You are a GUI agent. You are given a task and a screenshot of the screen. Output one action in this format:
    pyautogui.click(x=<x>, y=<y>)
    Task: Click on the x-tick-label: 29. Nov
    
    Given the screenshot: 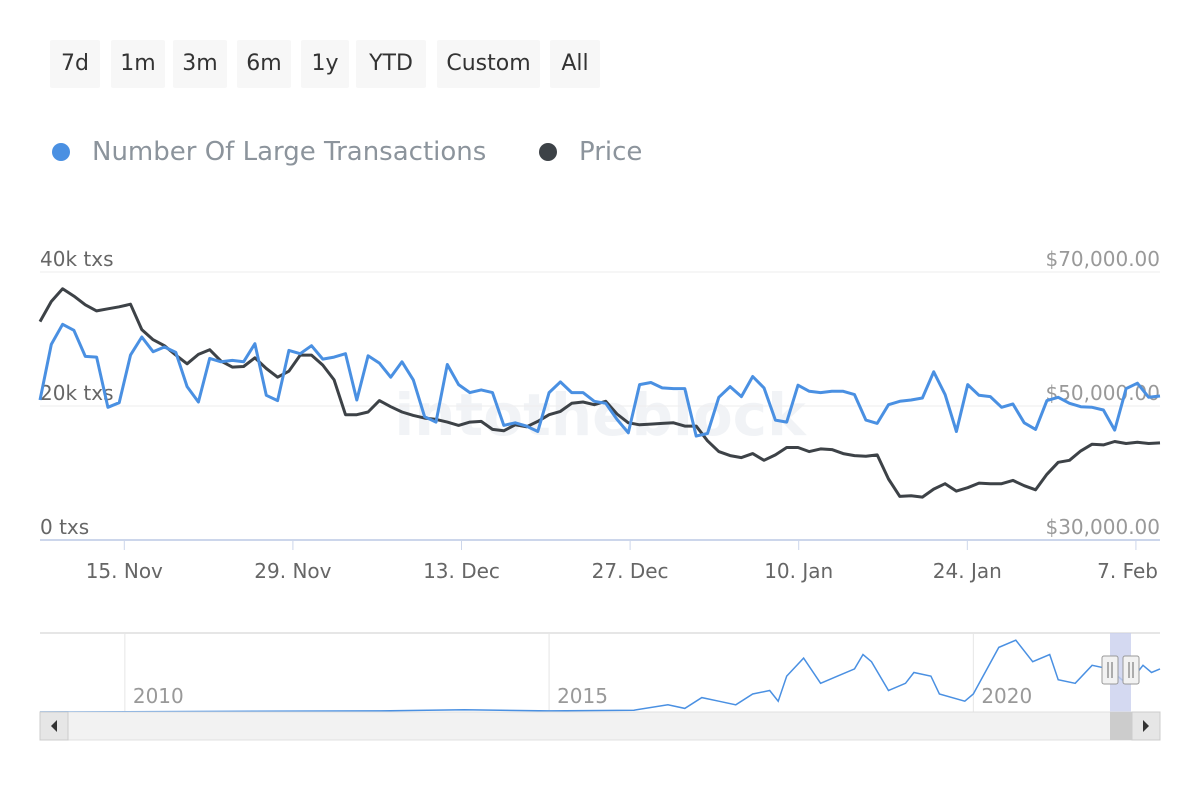 What is the action you would take?
    pyautogui.click(x=292, y=571)
    